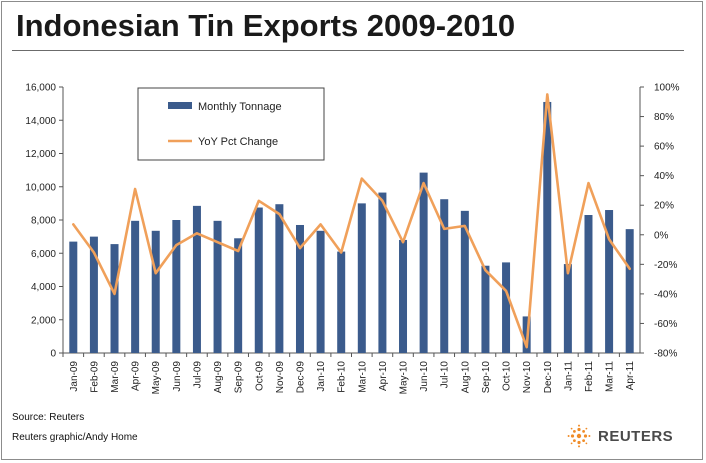 The height and width of the screenshot is (463, 706). What do you see at coordinates (94, 377) in the screenshot?
I see `x-tick-label: Feb-09` at bounding box center [94, 377].